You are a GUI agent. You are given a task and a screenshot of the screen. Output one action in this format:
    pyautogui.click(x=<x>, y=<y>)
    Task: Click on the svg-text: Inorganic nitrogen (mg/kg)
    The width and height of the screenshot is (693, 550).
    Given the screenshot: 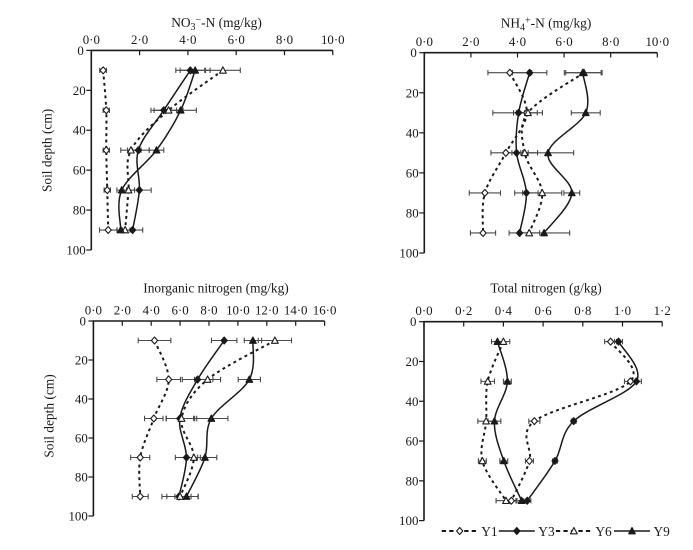 What is the action you would take?
    pyautogui.click(x=216, y=288)
    